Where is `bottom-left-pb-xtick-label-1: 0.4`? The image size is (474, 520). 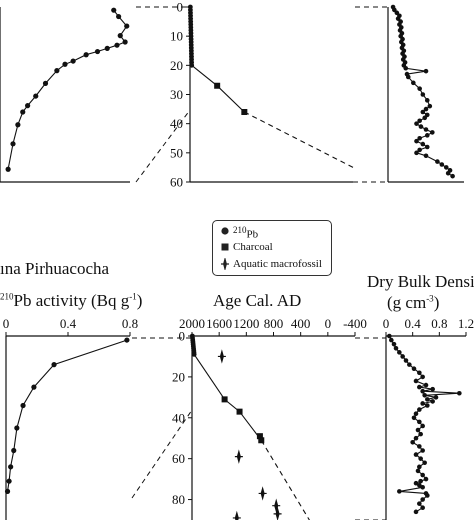 bottom-left-pb-xtick-label-1: 0.4 is located at coordinates (68, 323).